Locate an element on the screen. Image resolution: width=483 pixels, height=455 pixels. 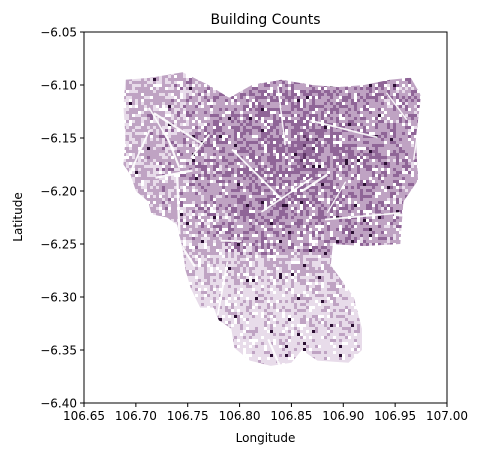
chart-title: Building Counts is located at coordinates (265, 20).